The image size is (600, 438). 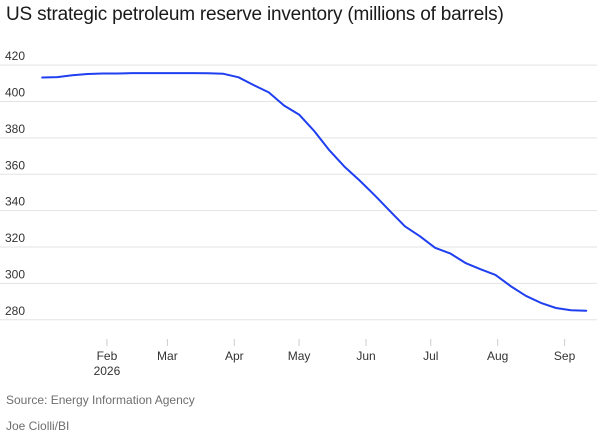 What do you see at coordinates (15, 183) in the screenshot?
I see `y-axis: 280 300 320 340 360 380 400 420` at bounding box center [15, 183].